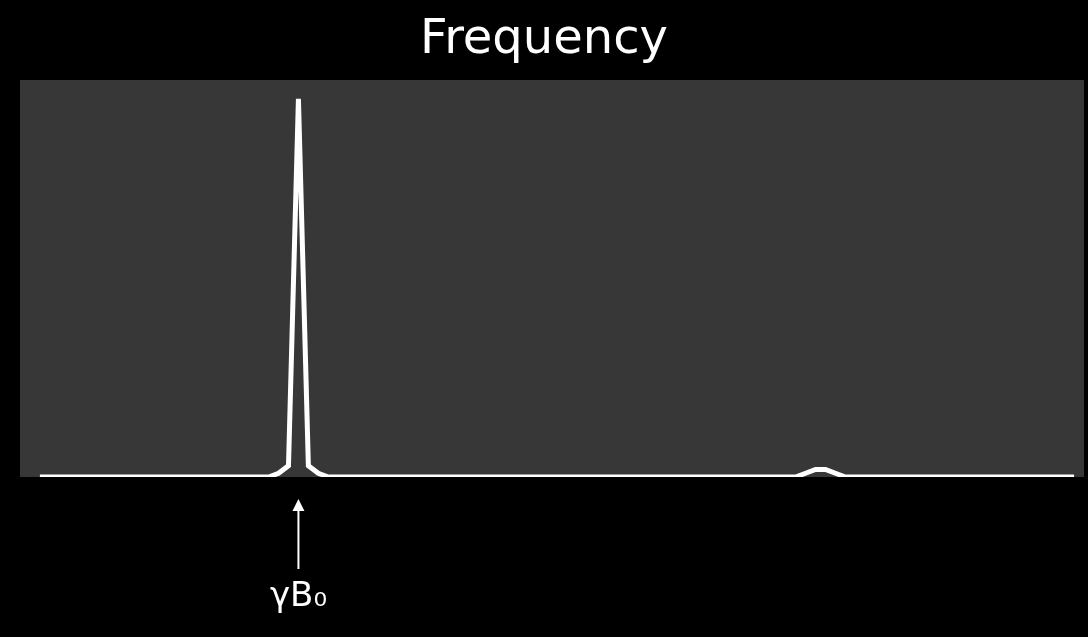  Describe the element at coordinates (299, 594) in the screenshot. I see `text: γB₀` at that location.